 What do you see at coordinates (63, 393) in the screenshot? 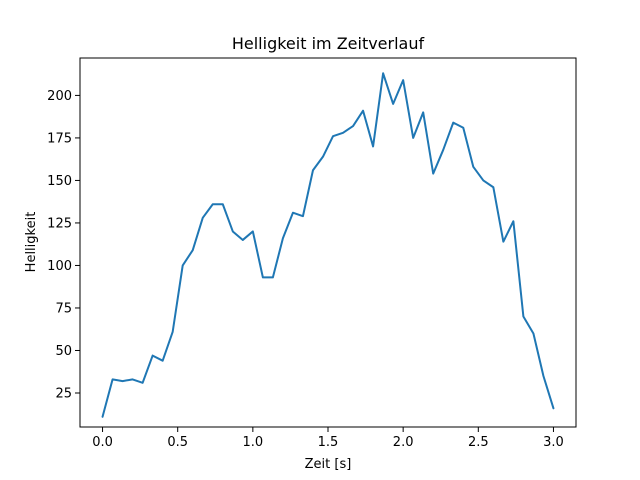
I see `y-tick-label: 25` at bounding box center [63, 393].